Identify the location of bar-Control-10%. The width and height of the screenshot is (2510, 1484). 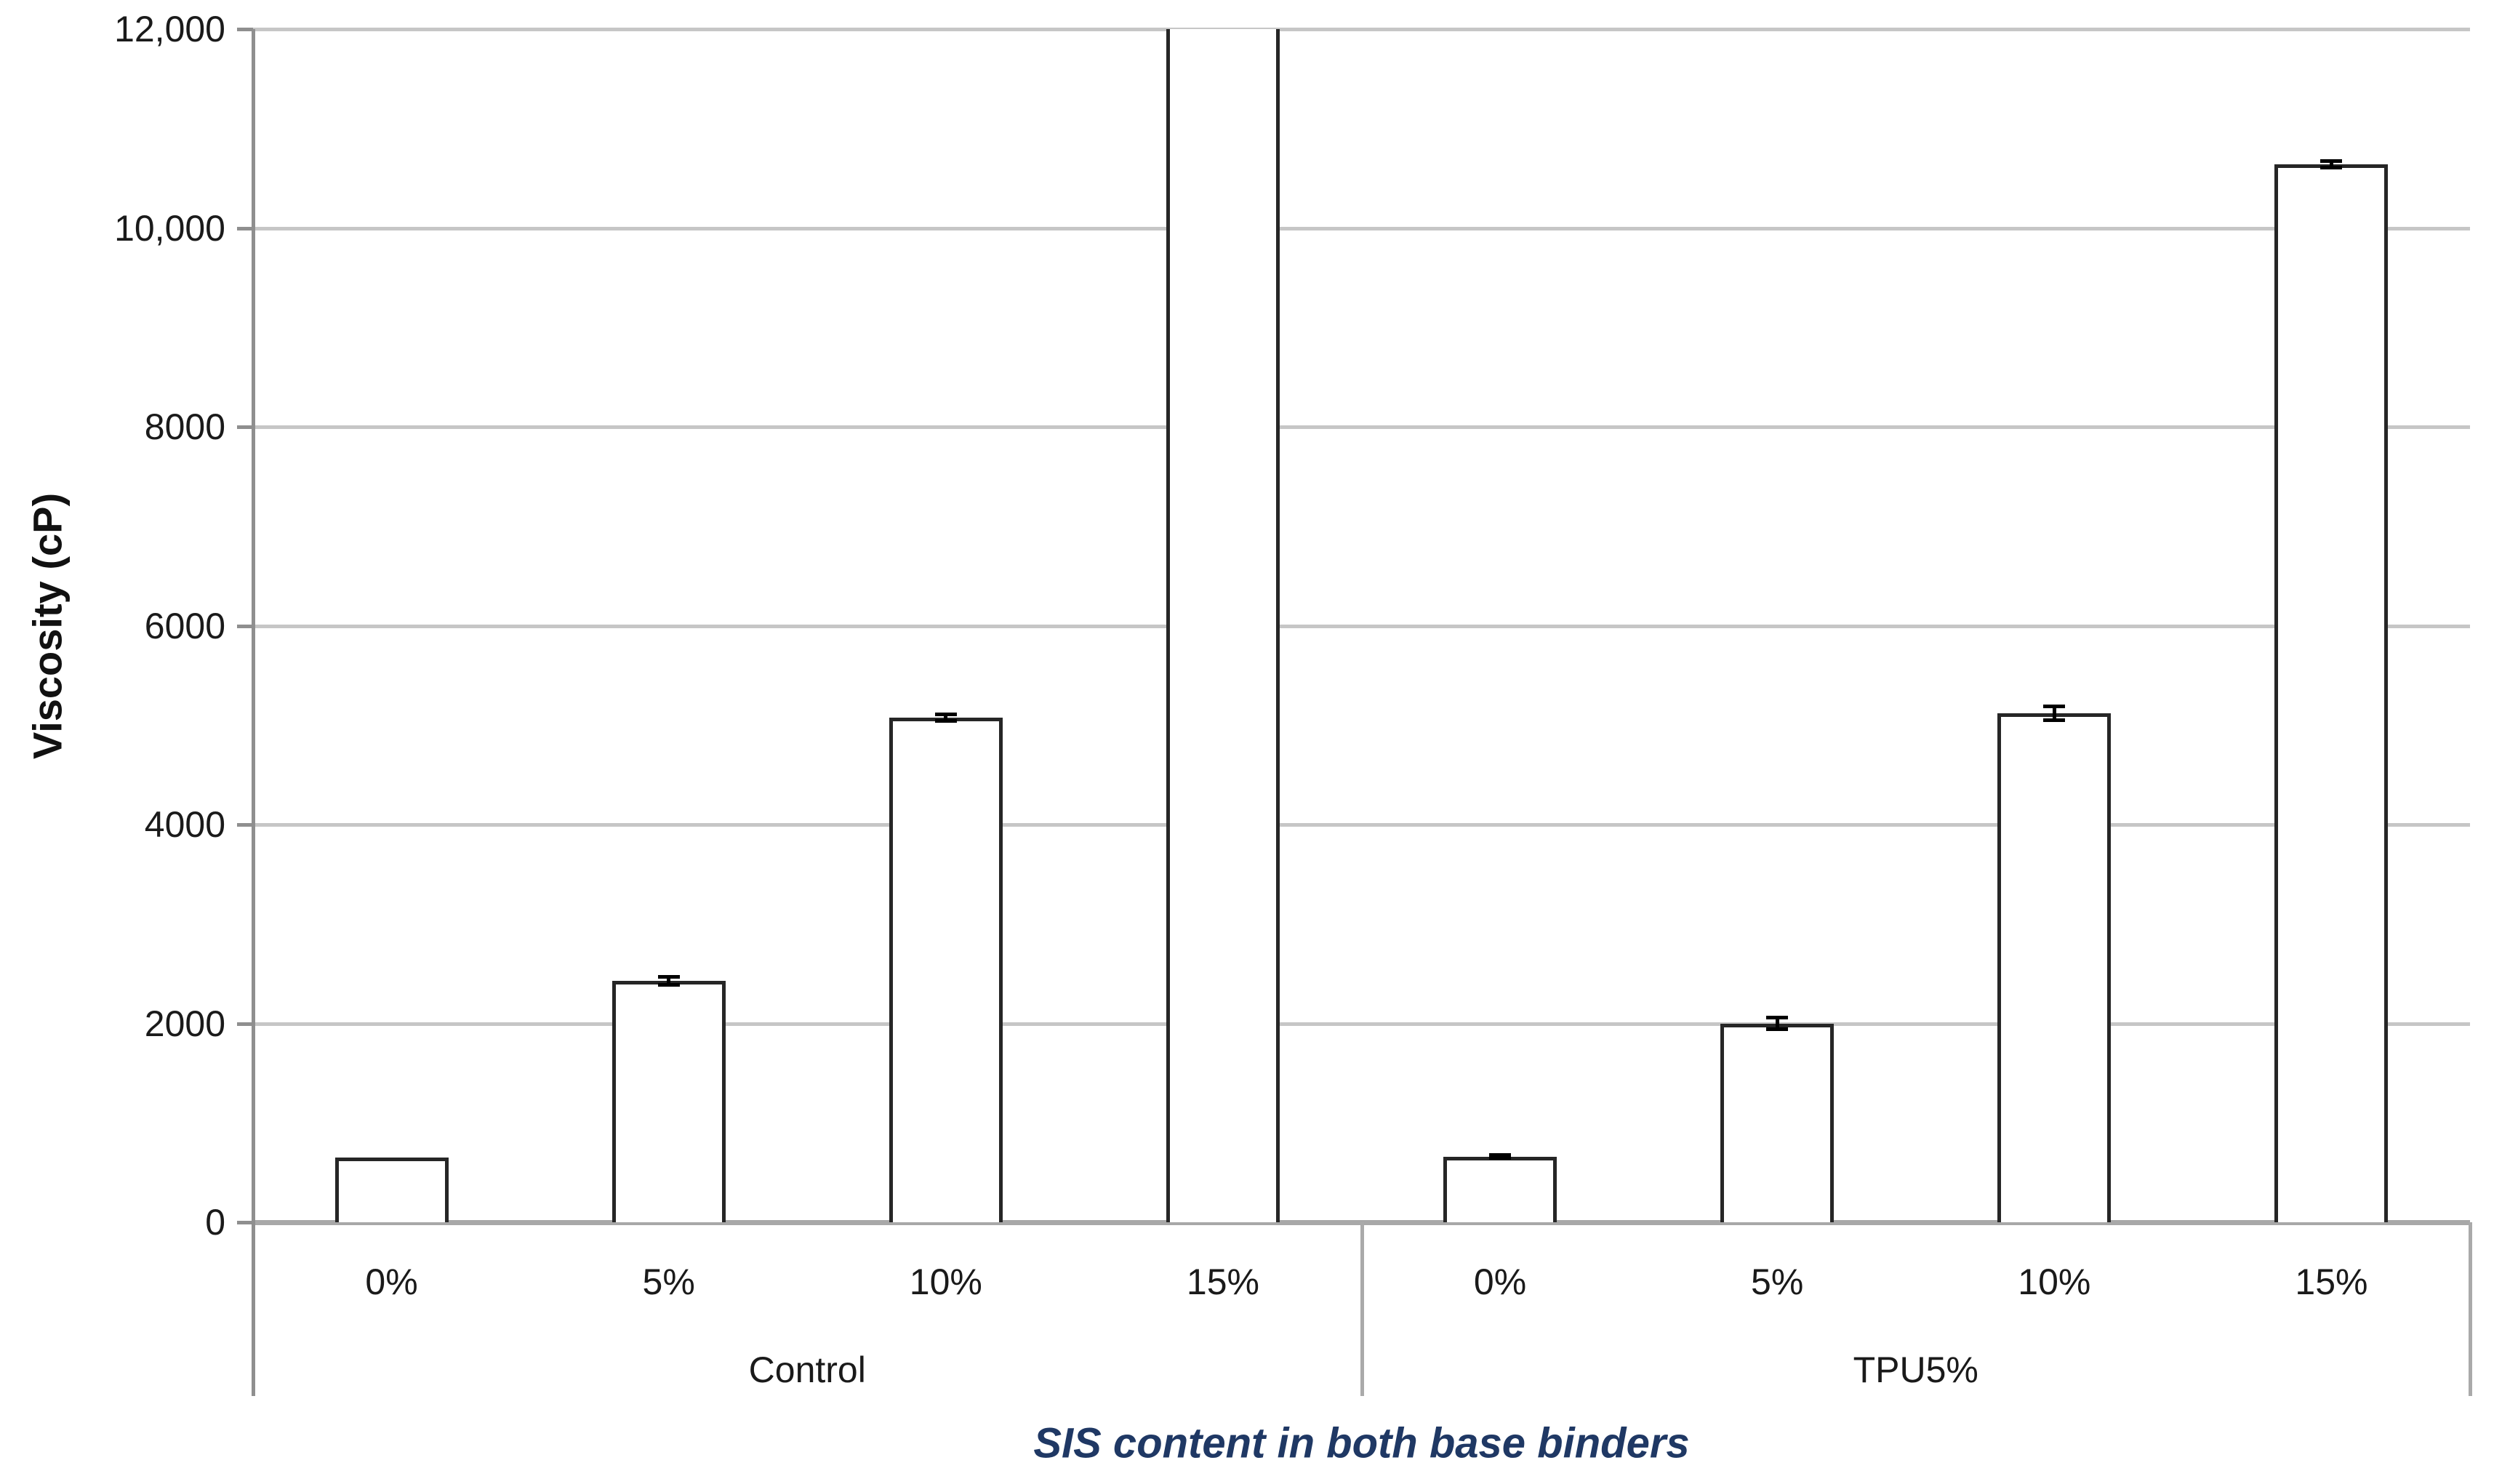
(946, 969).